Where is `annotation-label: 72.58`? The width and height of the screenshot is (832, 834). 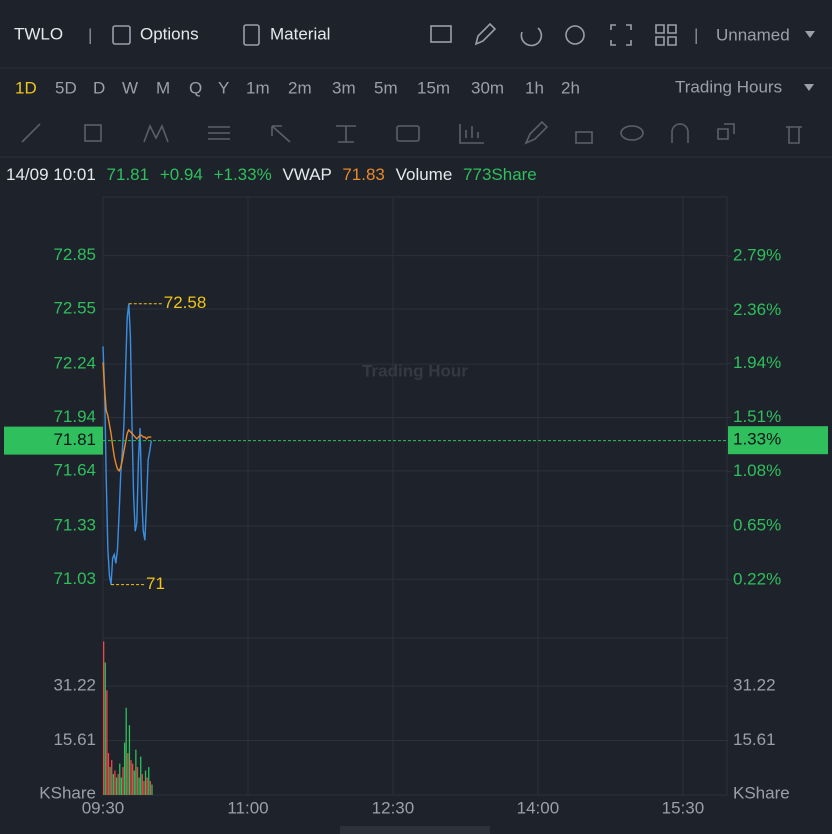
annotation-label: 72.58 is located at coordinates (185, 302).